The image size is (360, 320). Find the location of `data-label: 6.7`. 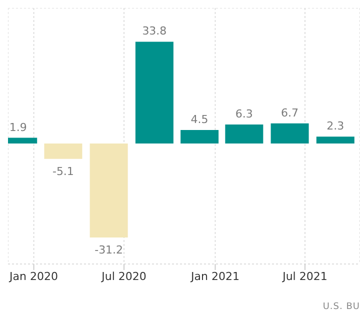

data-label: 6.7 is located at coordinates (290, 113).